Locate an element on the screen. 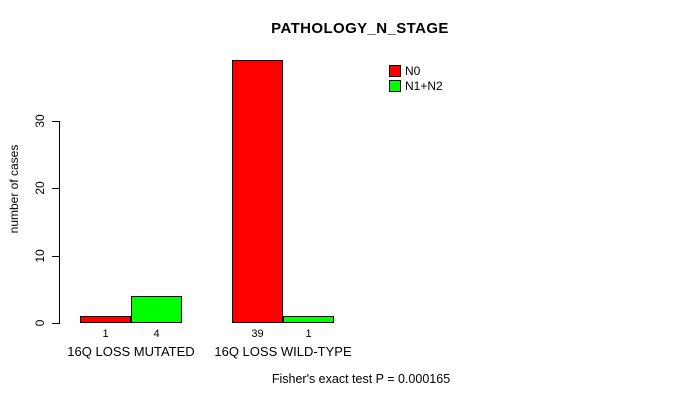 This screenshot has height=400, width=690. bar-value-label: 4 is located at coordinates (156, 334).